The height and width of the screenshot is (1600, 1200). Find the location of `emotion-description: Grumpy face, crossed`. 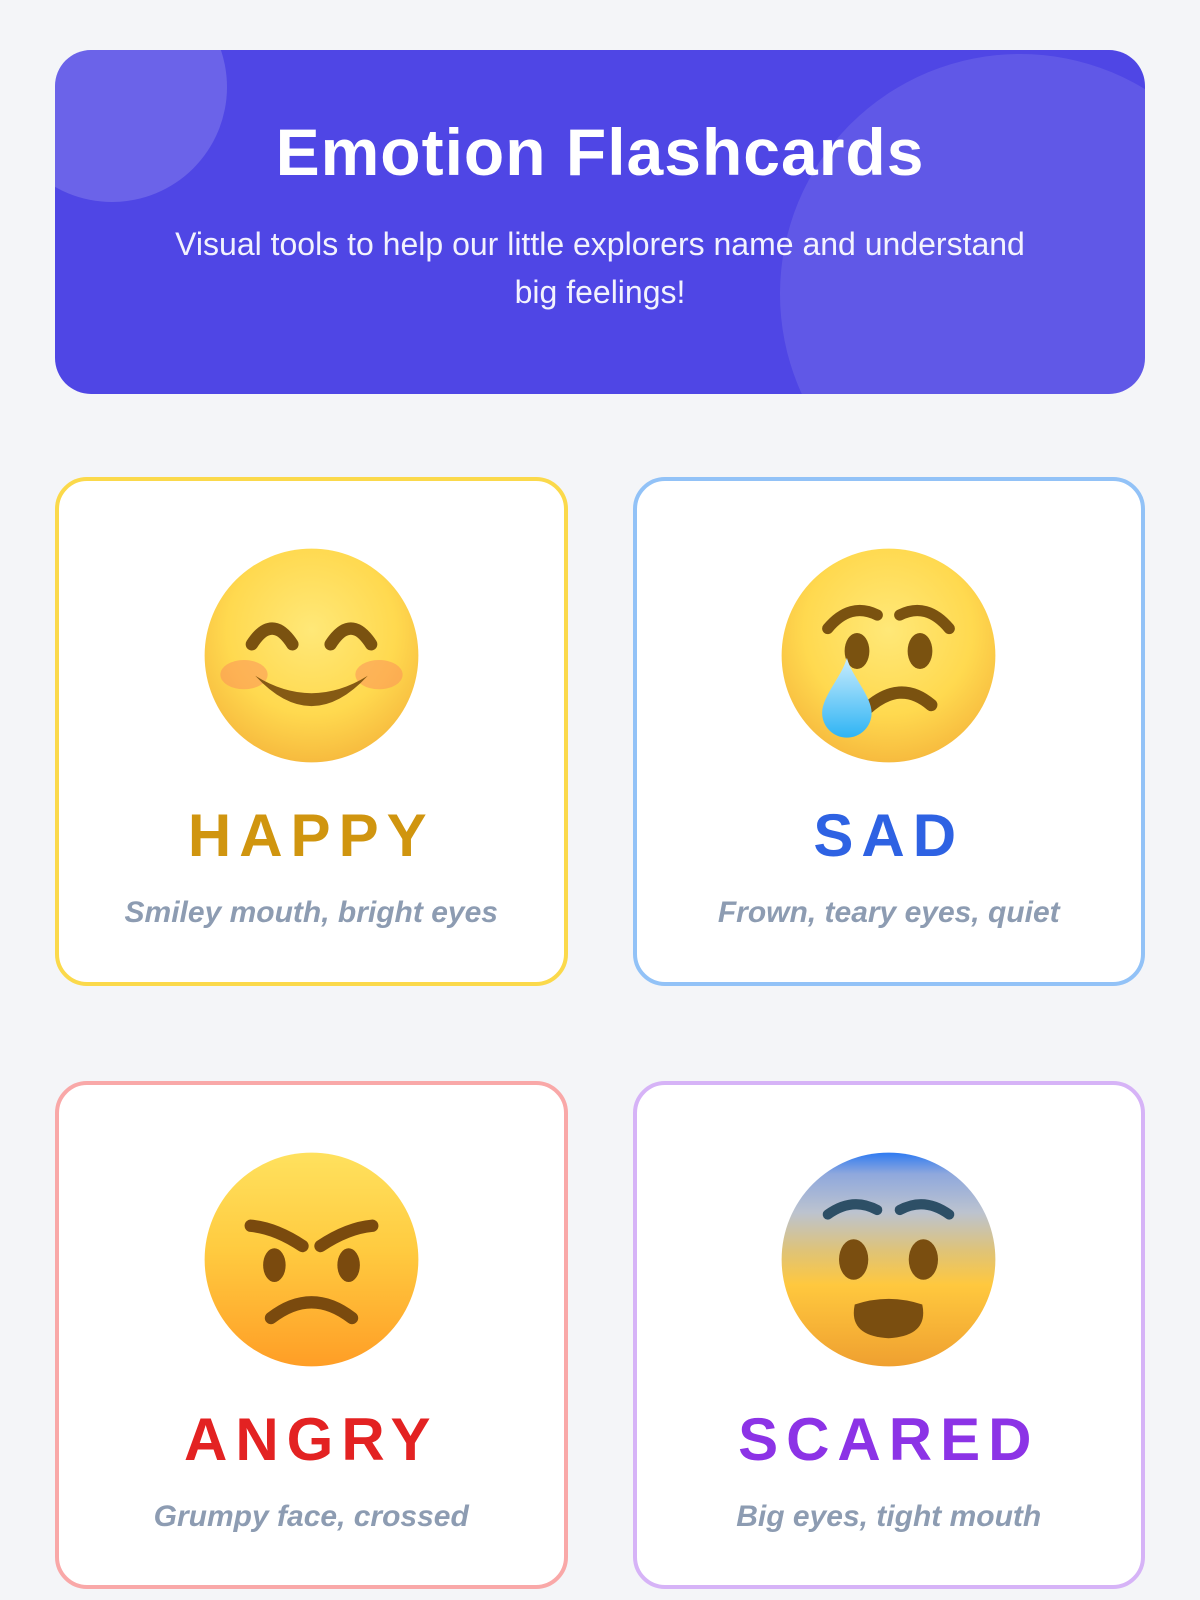

emotion-description: Grumpy face, crossed is located at coordinates (311, 1516).